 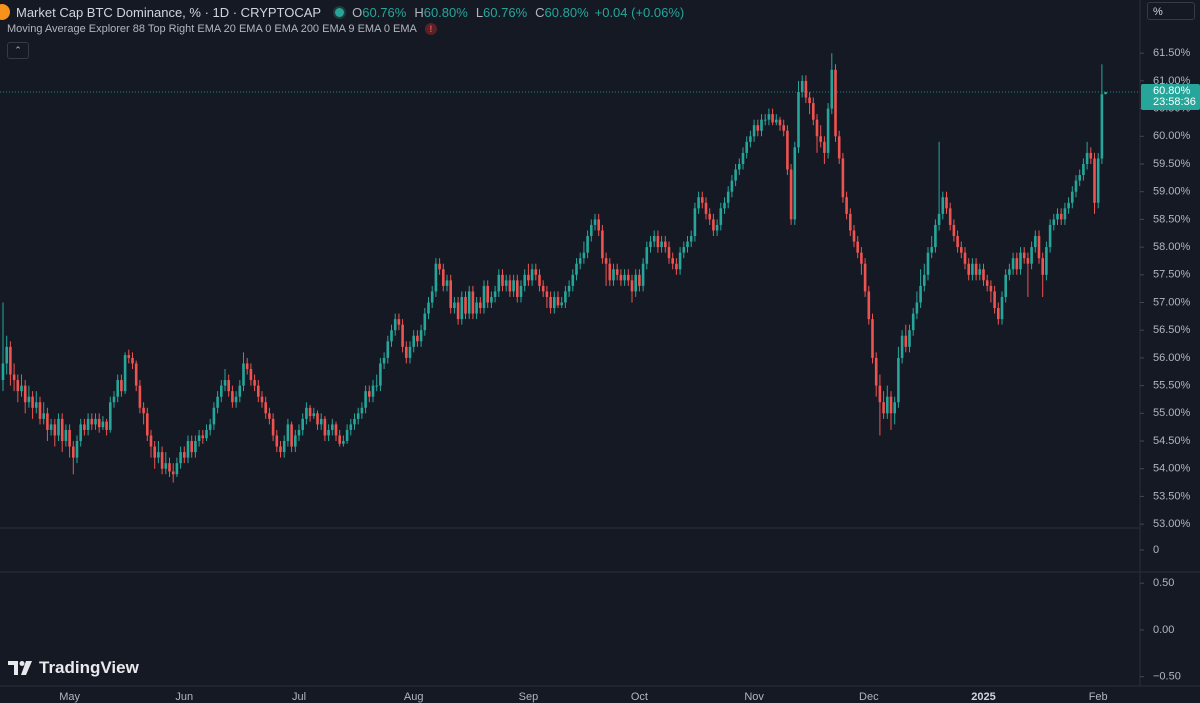 What do you see at coordinates (1167, 677) in the screenshot?
I see `pane-tick-label: −0.50` at bounding box center [1167, 677].